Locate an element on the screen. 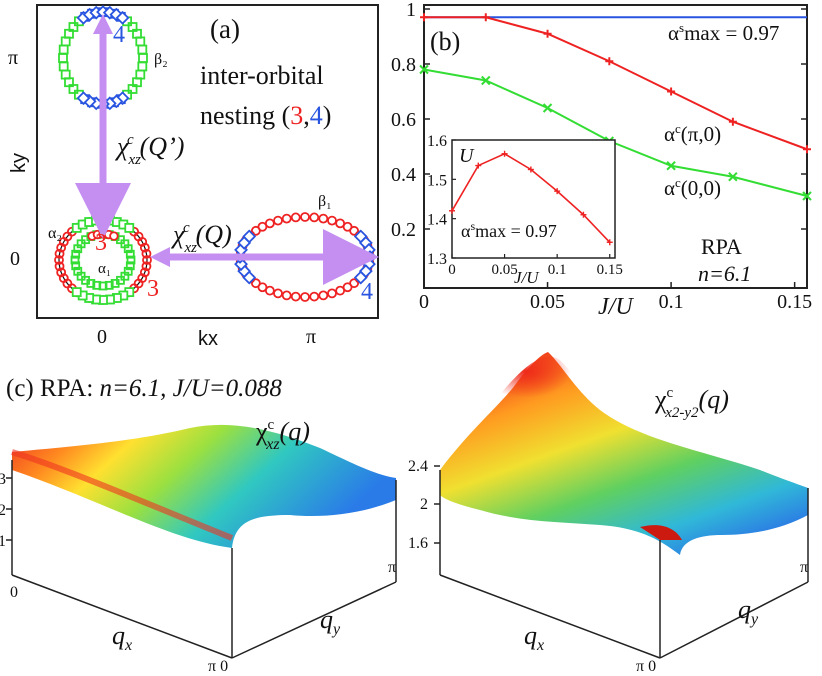 This screenshot has width=822, height=676. label-alpha-c-pi0: αc(π,0) is located at coordinates (692, 133).